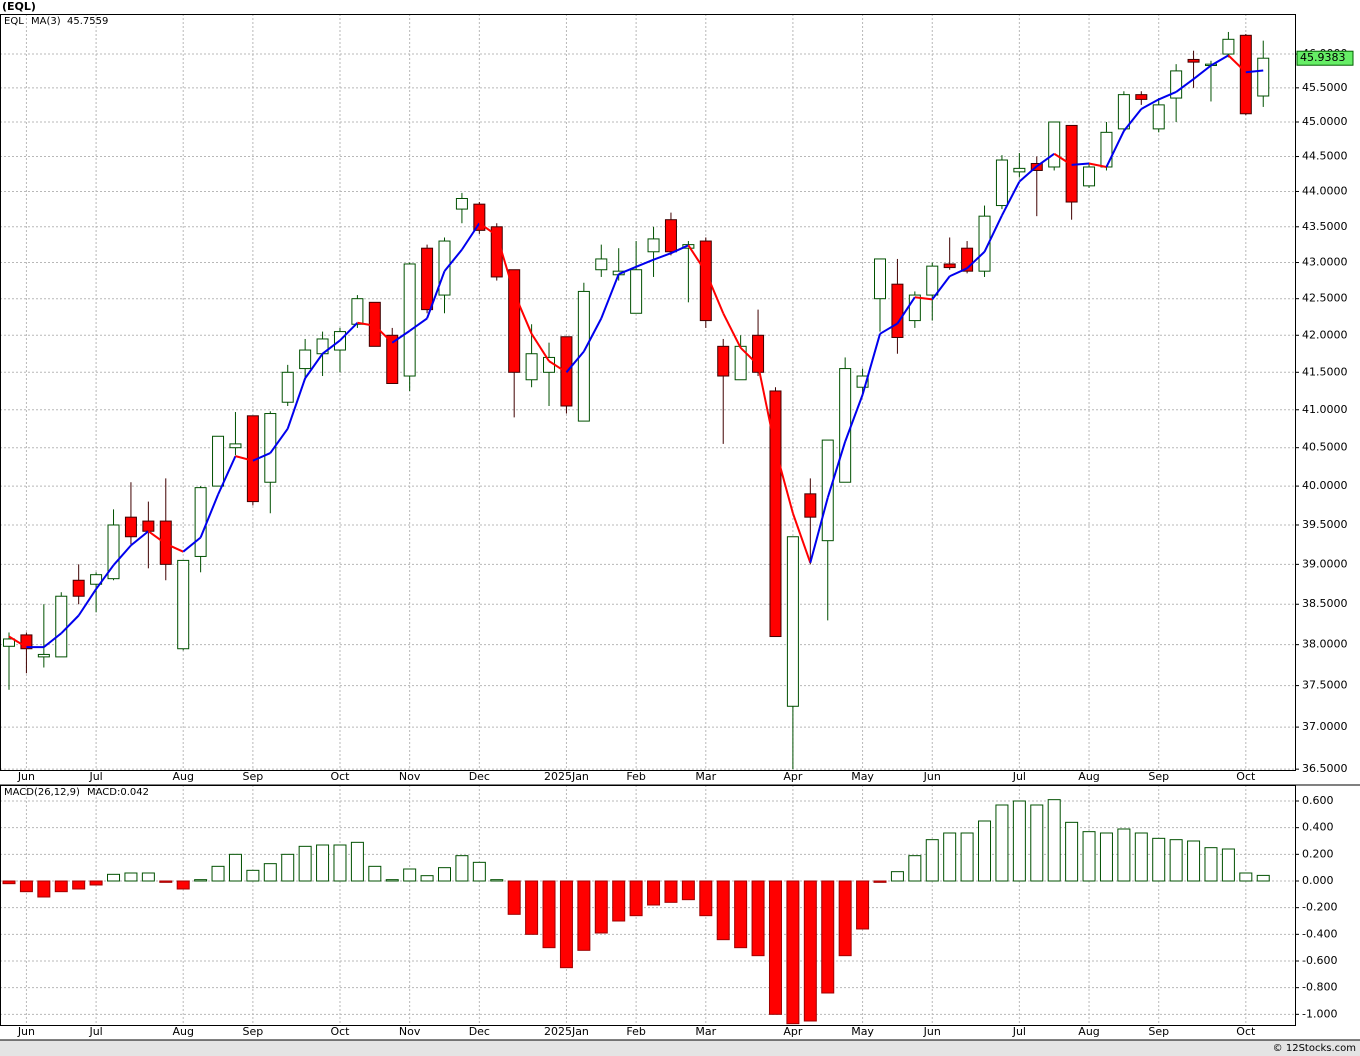 The width and height of the screenshot is (1360, 1056). Describe the element at coordinates (1318, 800) in the screenshot. I see `y-tick-label: 0.600` at that location.